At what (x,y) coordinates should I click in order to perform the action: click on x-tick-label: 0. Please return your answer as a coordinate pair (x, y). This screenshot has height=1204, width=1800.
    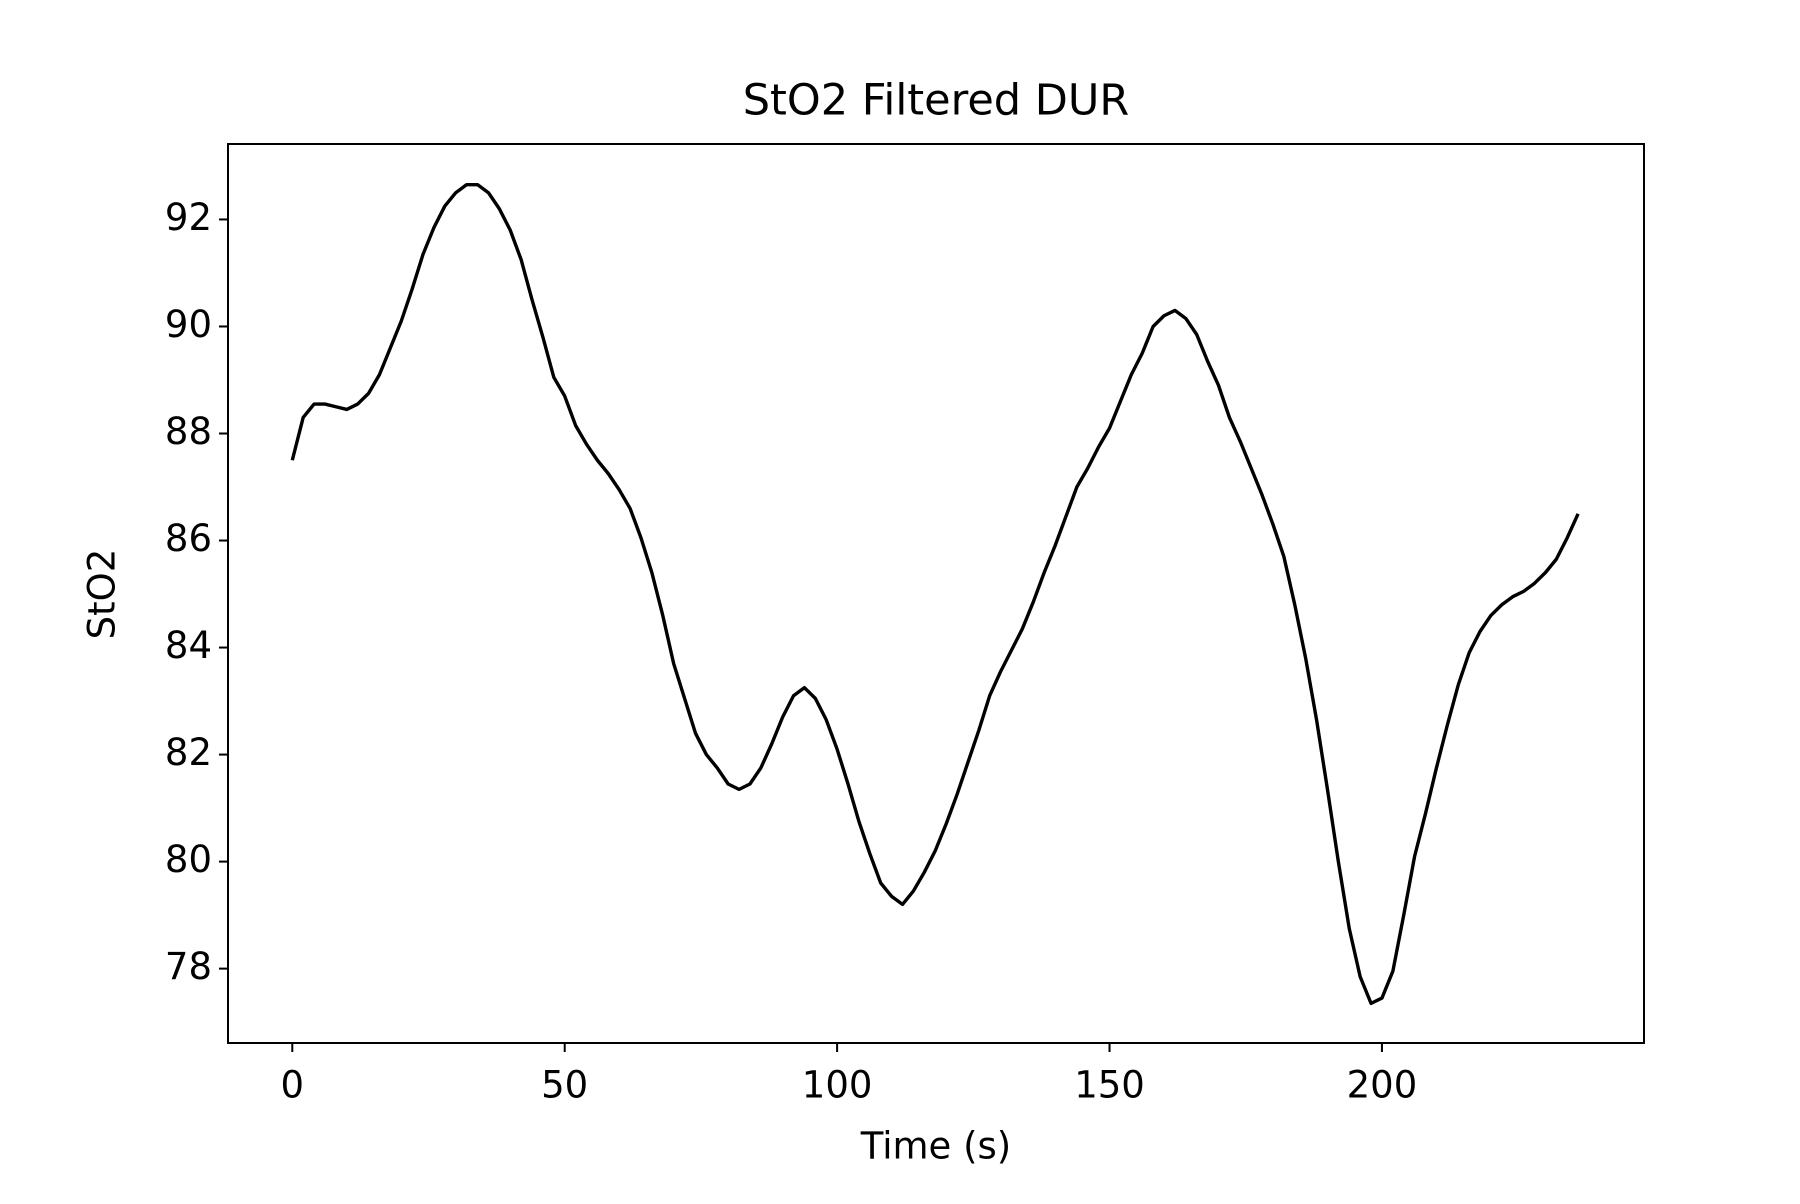
    Looking at the image, I should click on (293, 1085).